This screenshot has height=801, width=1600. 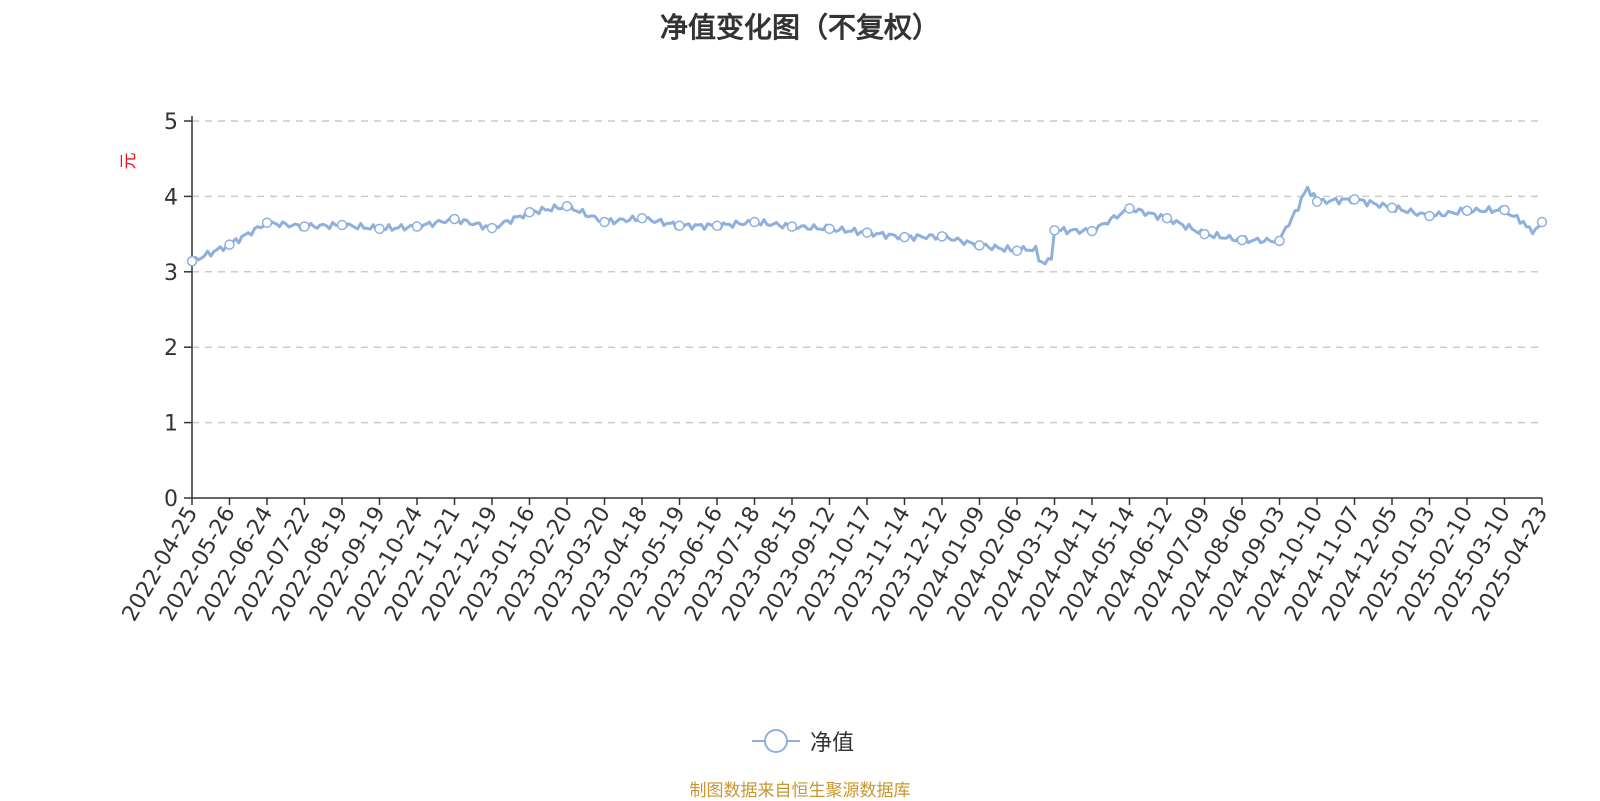 I want to click on y-tick-label: 2, so click(x=171, y=348).